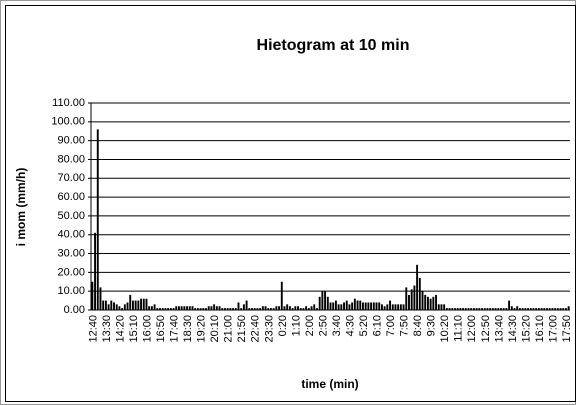  I want to click on x-tick-label: 16:50, so click(161, 329).